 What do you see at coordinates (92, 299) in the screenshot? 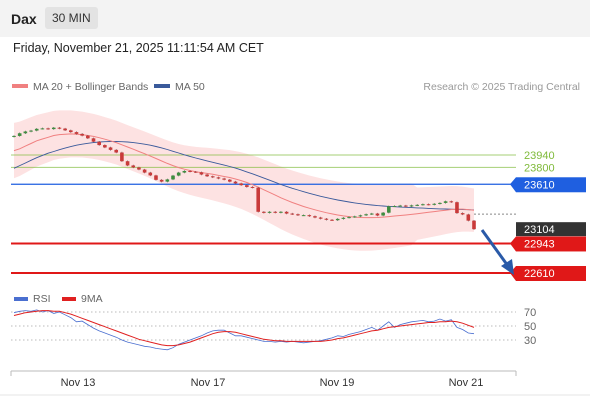
I see `ma9-legend-label: 9MA` at bounding box center [92, 299].